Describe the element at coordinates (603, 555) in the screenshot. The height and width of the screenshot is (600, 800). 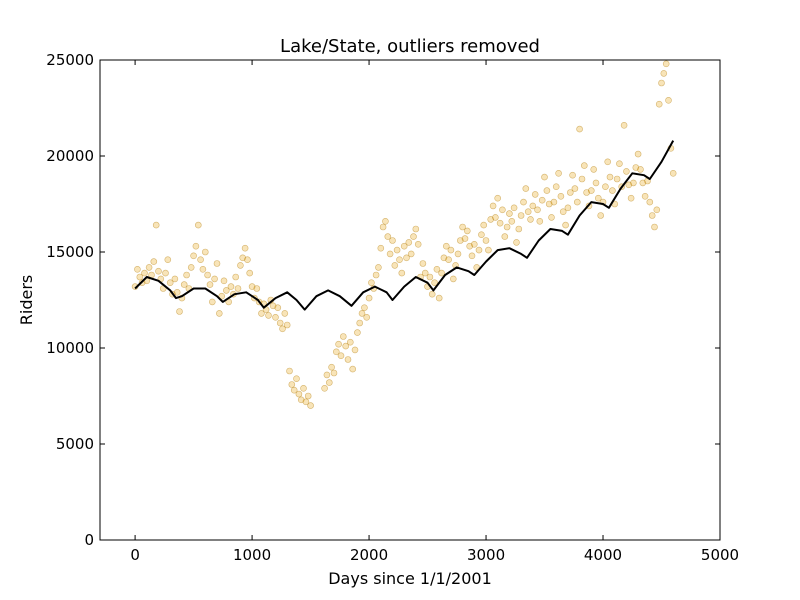
I see `x-tick-label: 4000` at that location.